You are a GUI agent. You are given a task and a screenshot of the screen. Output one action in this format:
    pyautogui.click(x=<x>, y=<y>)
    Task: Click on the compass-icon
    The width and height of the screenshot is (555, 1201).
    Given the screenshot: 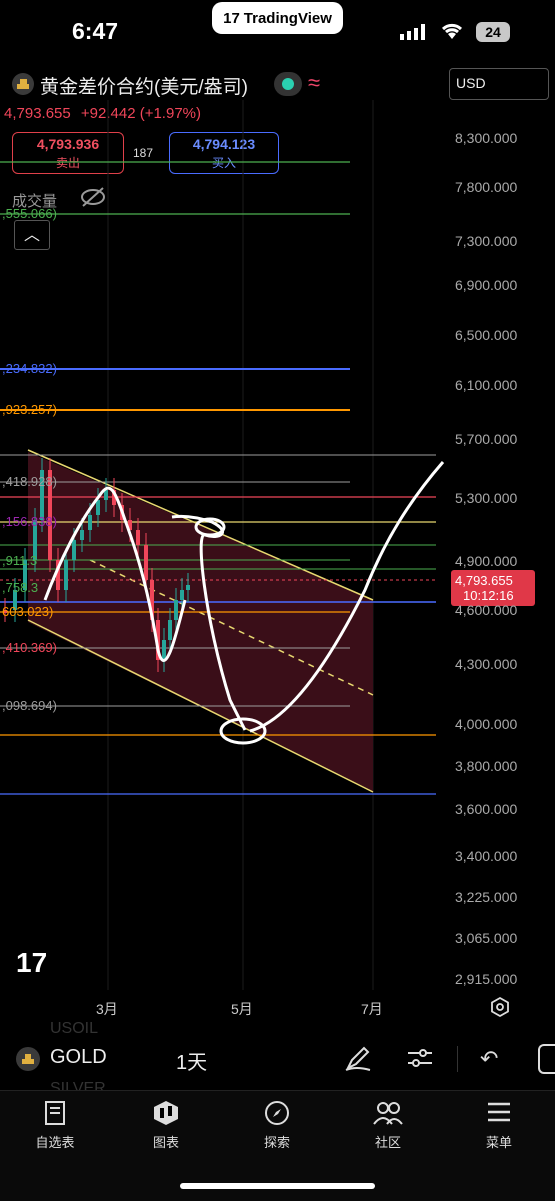 What is the action you would take?
    pyautogui.click(x=277, y=1116)
    